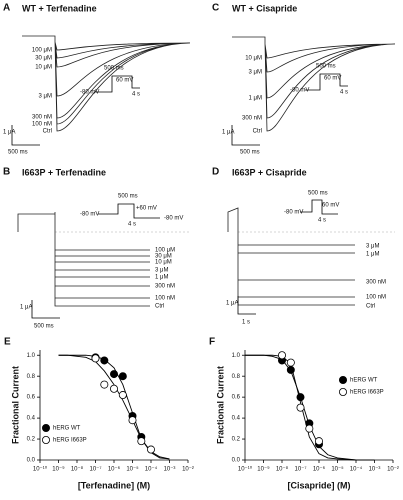 The height and width of the screenshot is (500, 403). What do you see at coordinates (310, 407) in the screenshot?
I see `fit-curve` at bounding box center [310, 407].